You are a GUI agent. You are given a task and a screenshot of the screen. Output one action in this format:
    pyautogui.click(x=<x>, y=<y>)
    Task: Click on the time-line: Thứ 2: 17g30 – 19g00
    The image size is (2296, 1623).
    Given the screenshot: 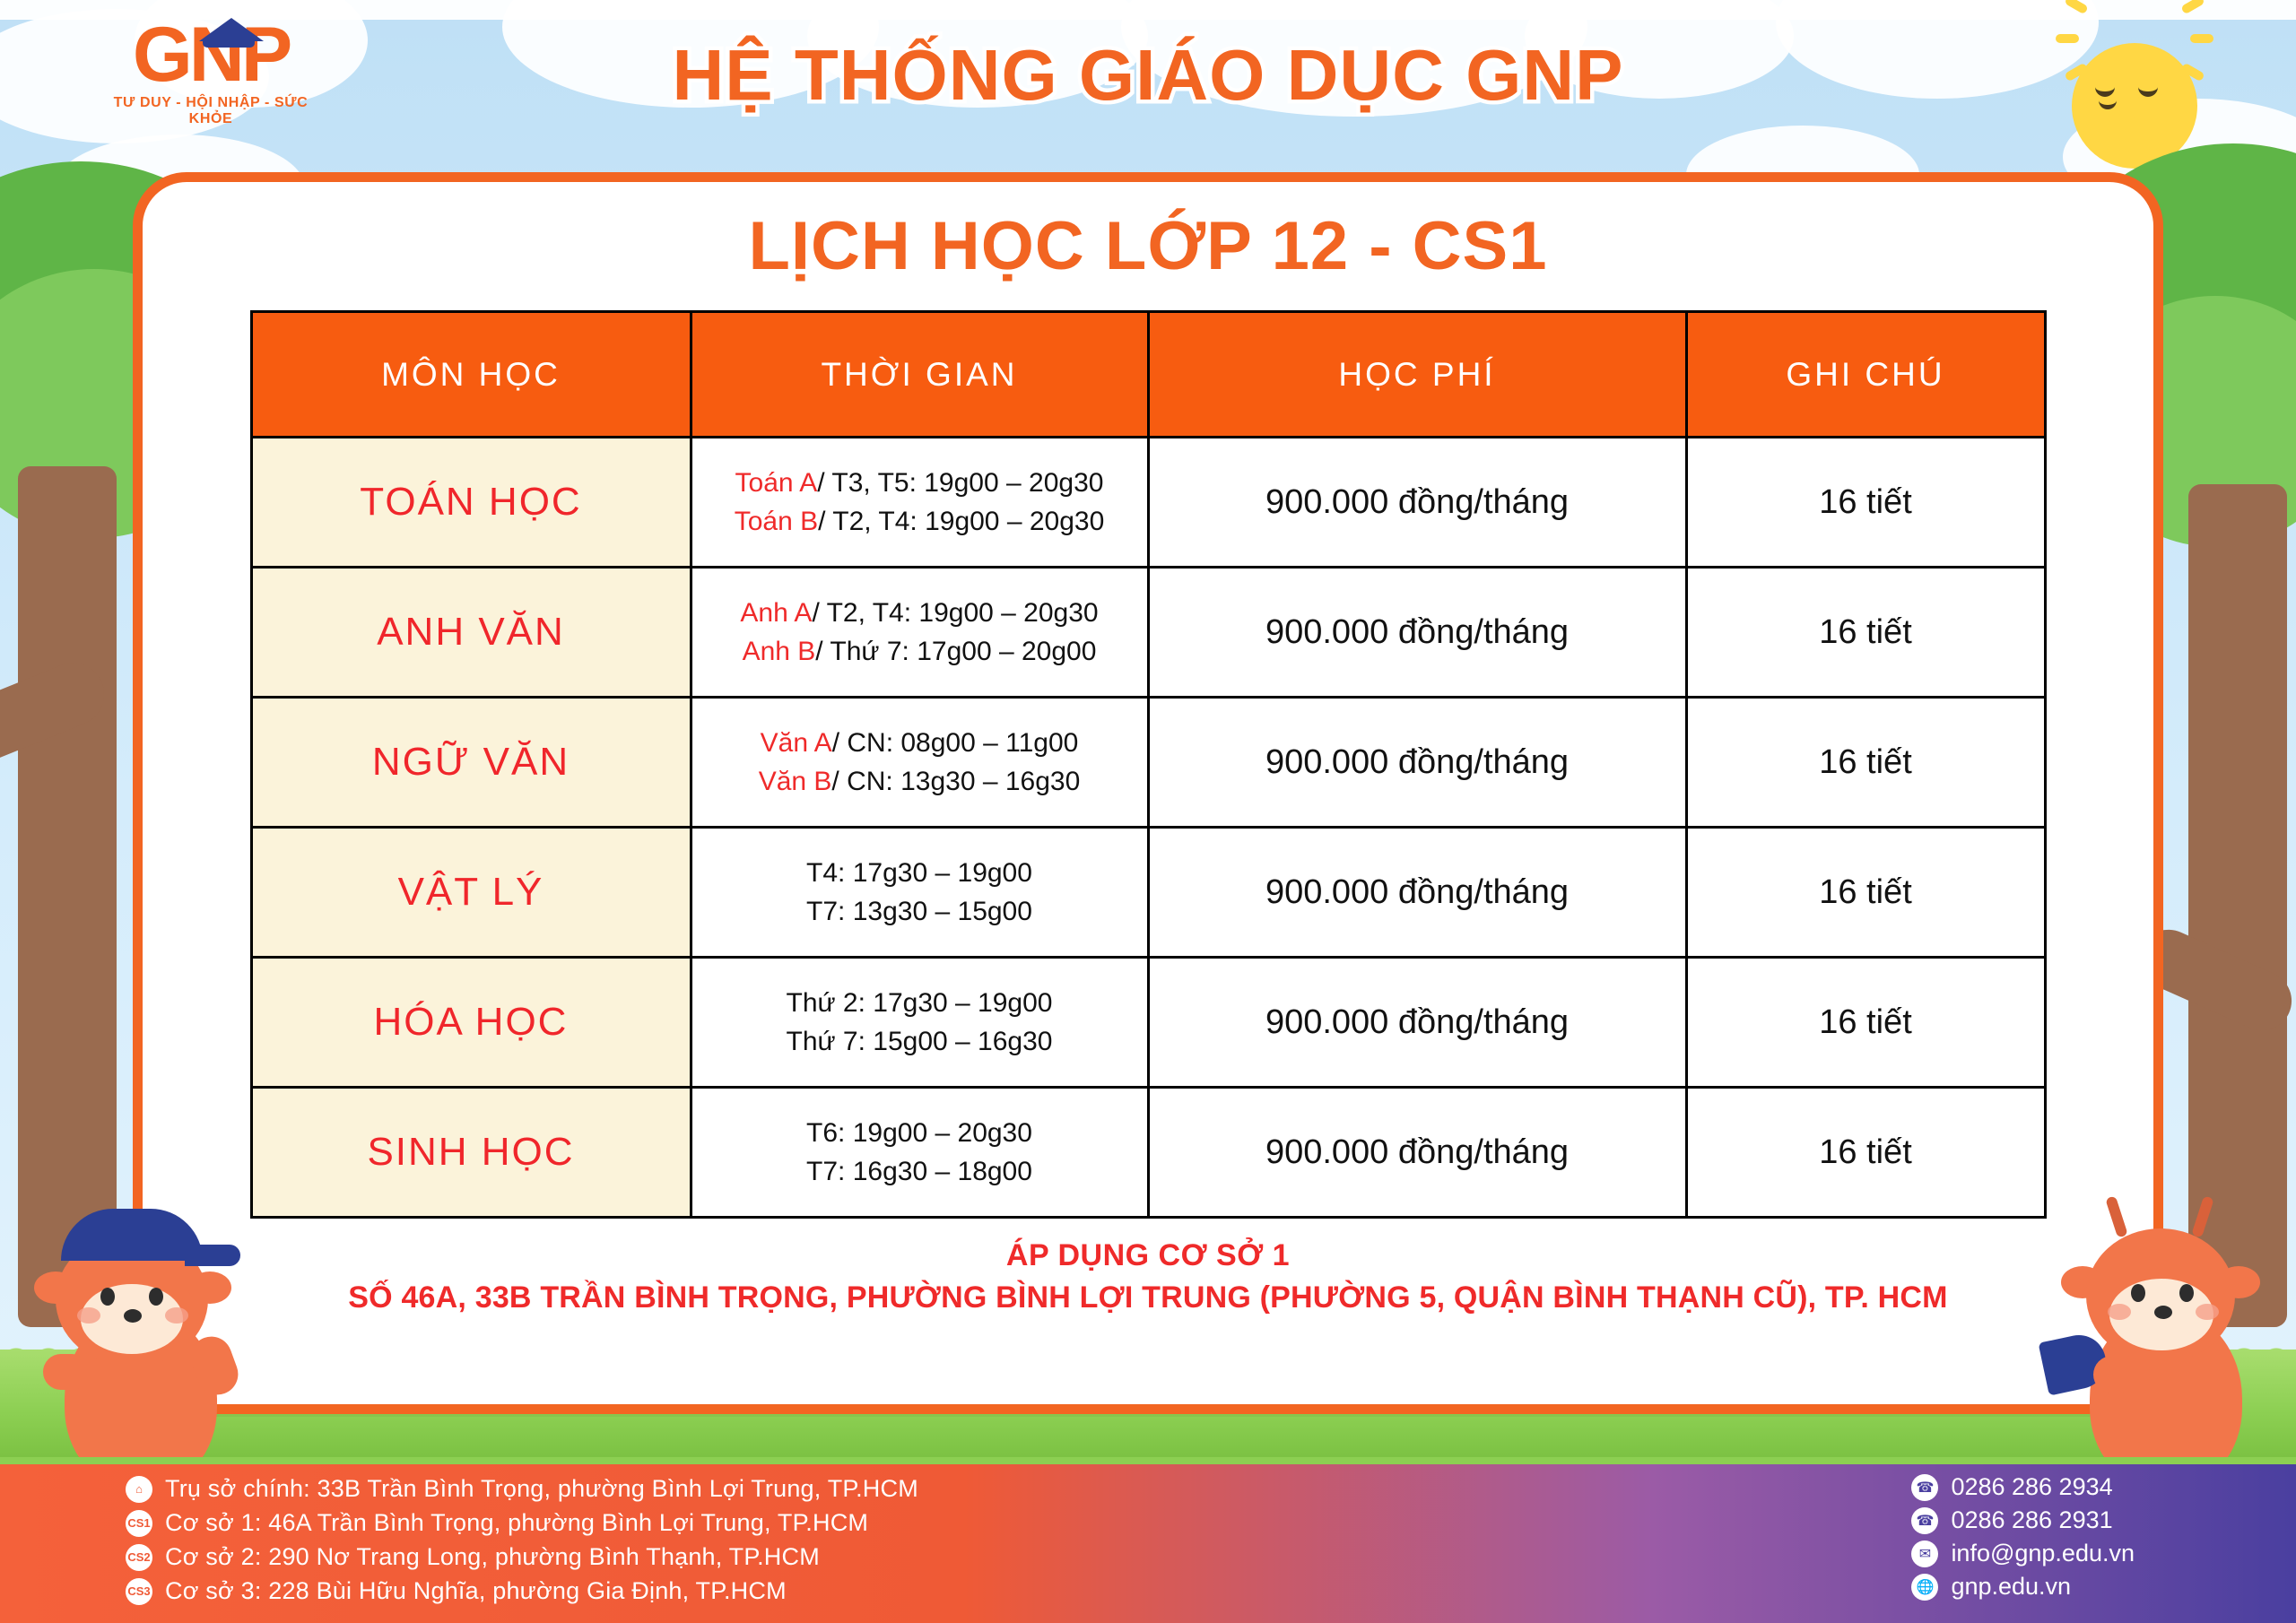 What is the action you would take?
    pyautogui.click(x=919, y=1003)
    